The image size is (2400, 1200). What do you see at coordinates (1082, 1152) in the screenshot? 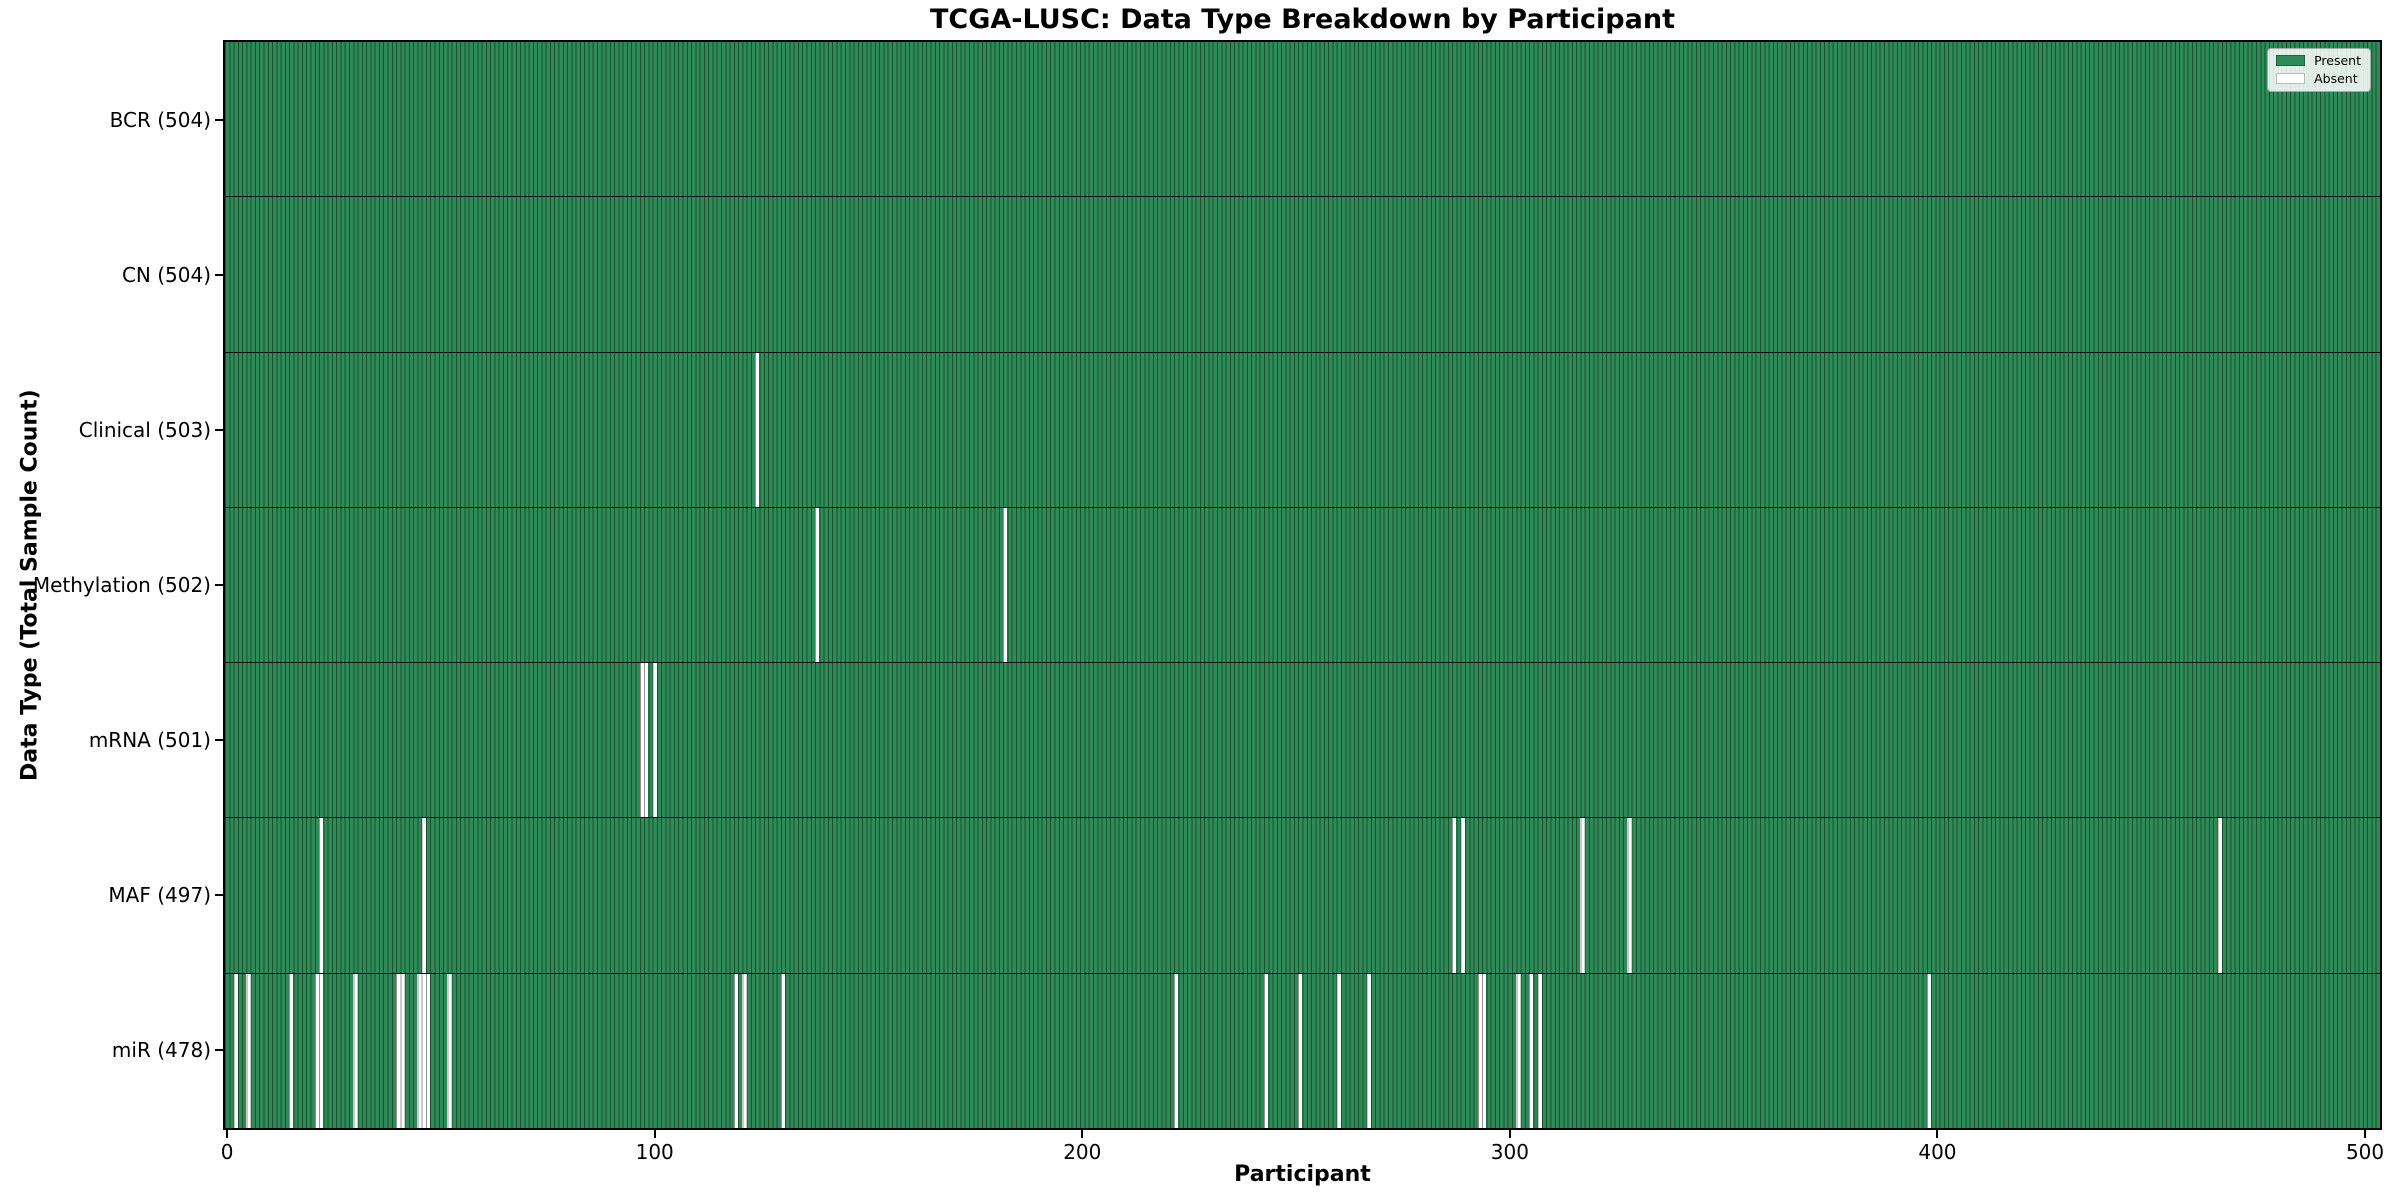
I see `x-tick-label: 200` at bounding box center [1082, 1152].